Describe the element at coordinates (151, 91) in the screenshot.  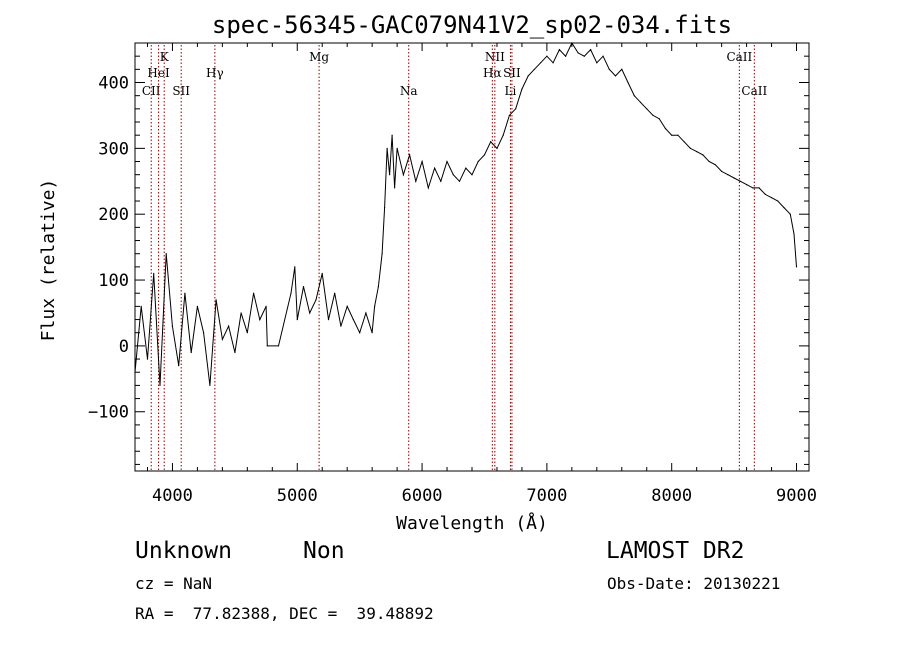
I see `line-label-0: CII` at that location.